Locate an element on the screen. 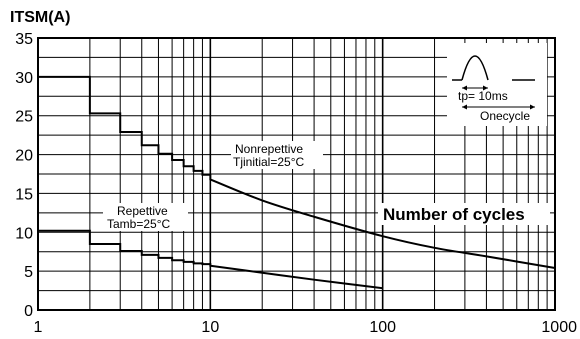 This screenshot has width=580, height=339. nonrep-label-line1: Nonrepettive is located at coordinates (269, 149).